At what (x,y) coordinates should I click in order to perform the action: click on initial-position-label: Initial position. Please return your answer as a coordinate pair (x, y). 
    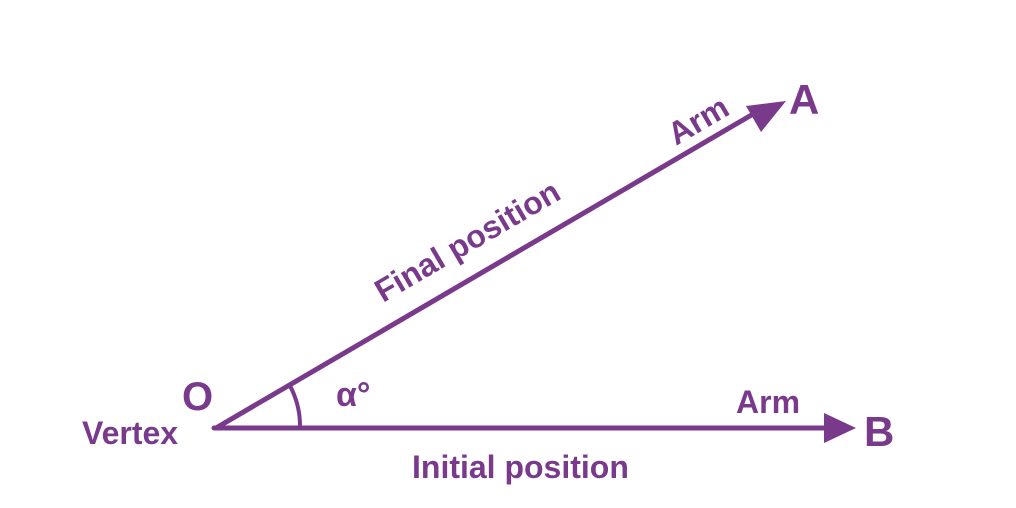
    Looking at the image, I should click on (520, 467).